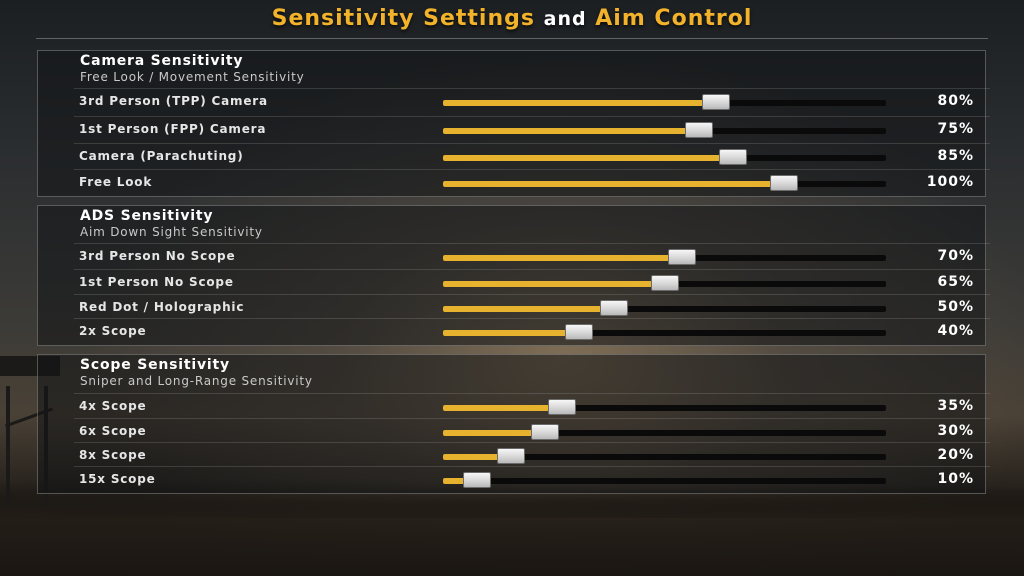 The height and width of the screenshot is (576, 1024). What do you see at coordinates (192, 77) in the screenshot?
I see `panel-subtitle: Free Look / Movement Sensitivity` at bounding box center [192, 77].